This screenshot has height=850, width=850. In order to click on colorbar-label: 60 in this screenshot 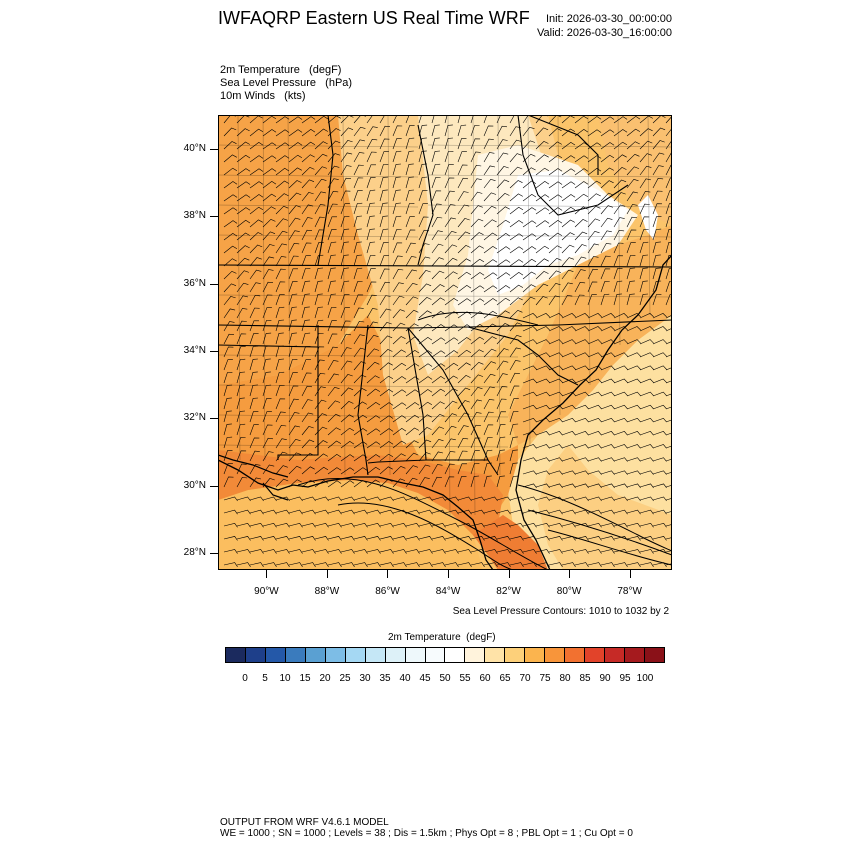, I will do `click(485, 678)`.